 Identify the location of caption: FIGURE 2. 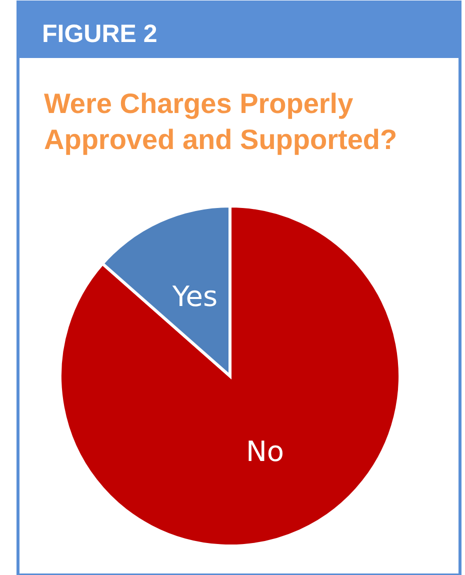
(100, 34).